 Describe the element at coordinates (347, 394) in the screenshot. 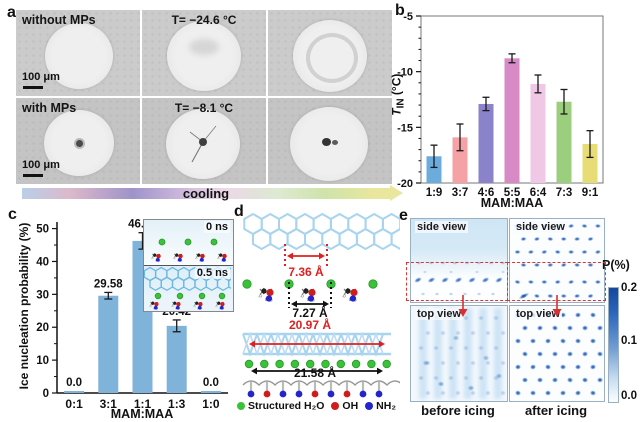

I see `oh-group-icon` at that location.